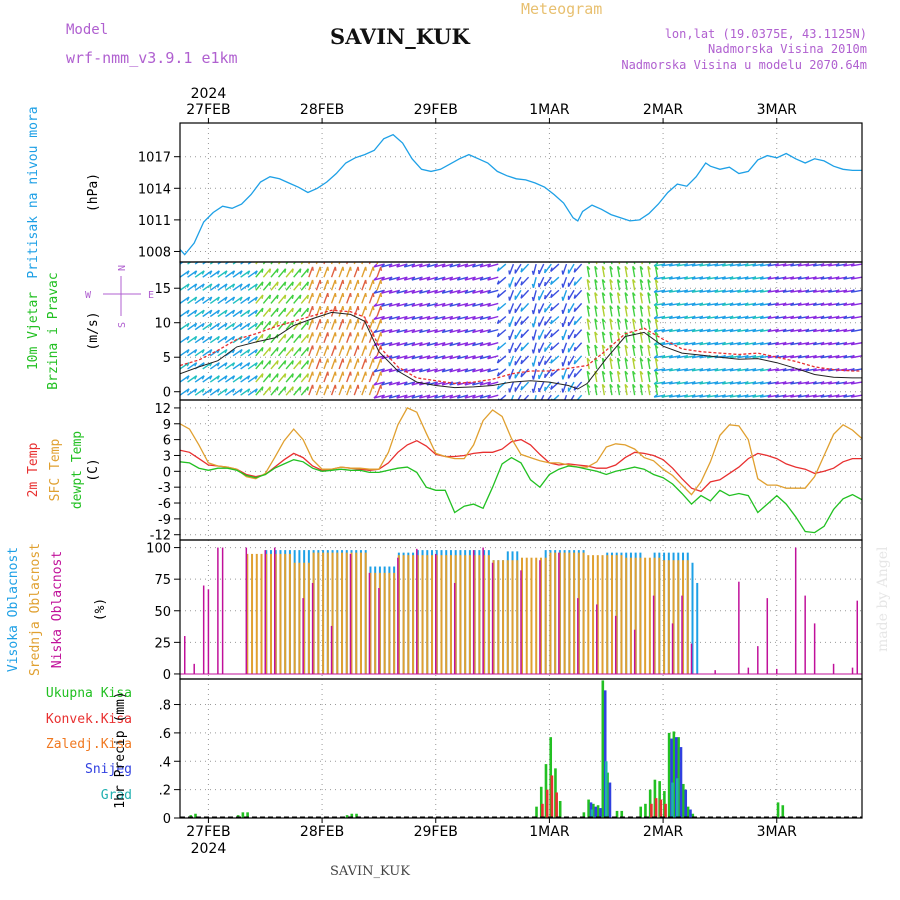  Describe the element at coordinates (55, 470) in the screenshot. I see `ylabel-temp: SFC Temp` at that location.